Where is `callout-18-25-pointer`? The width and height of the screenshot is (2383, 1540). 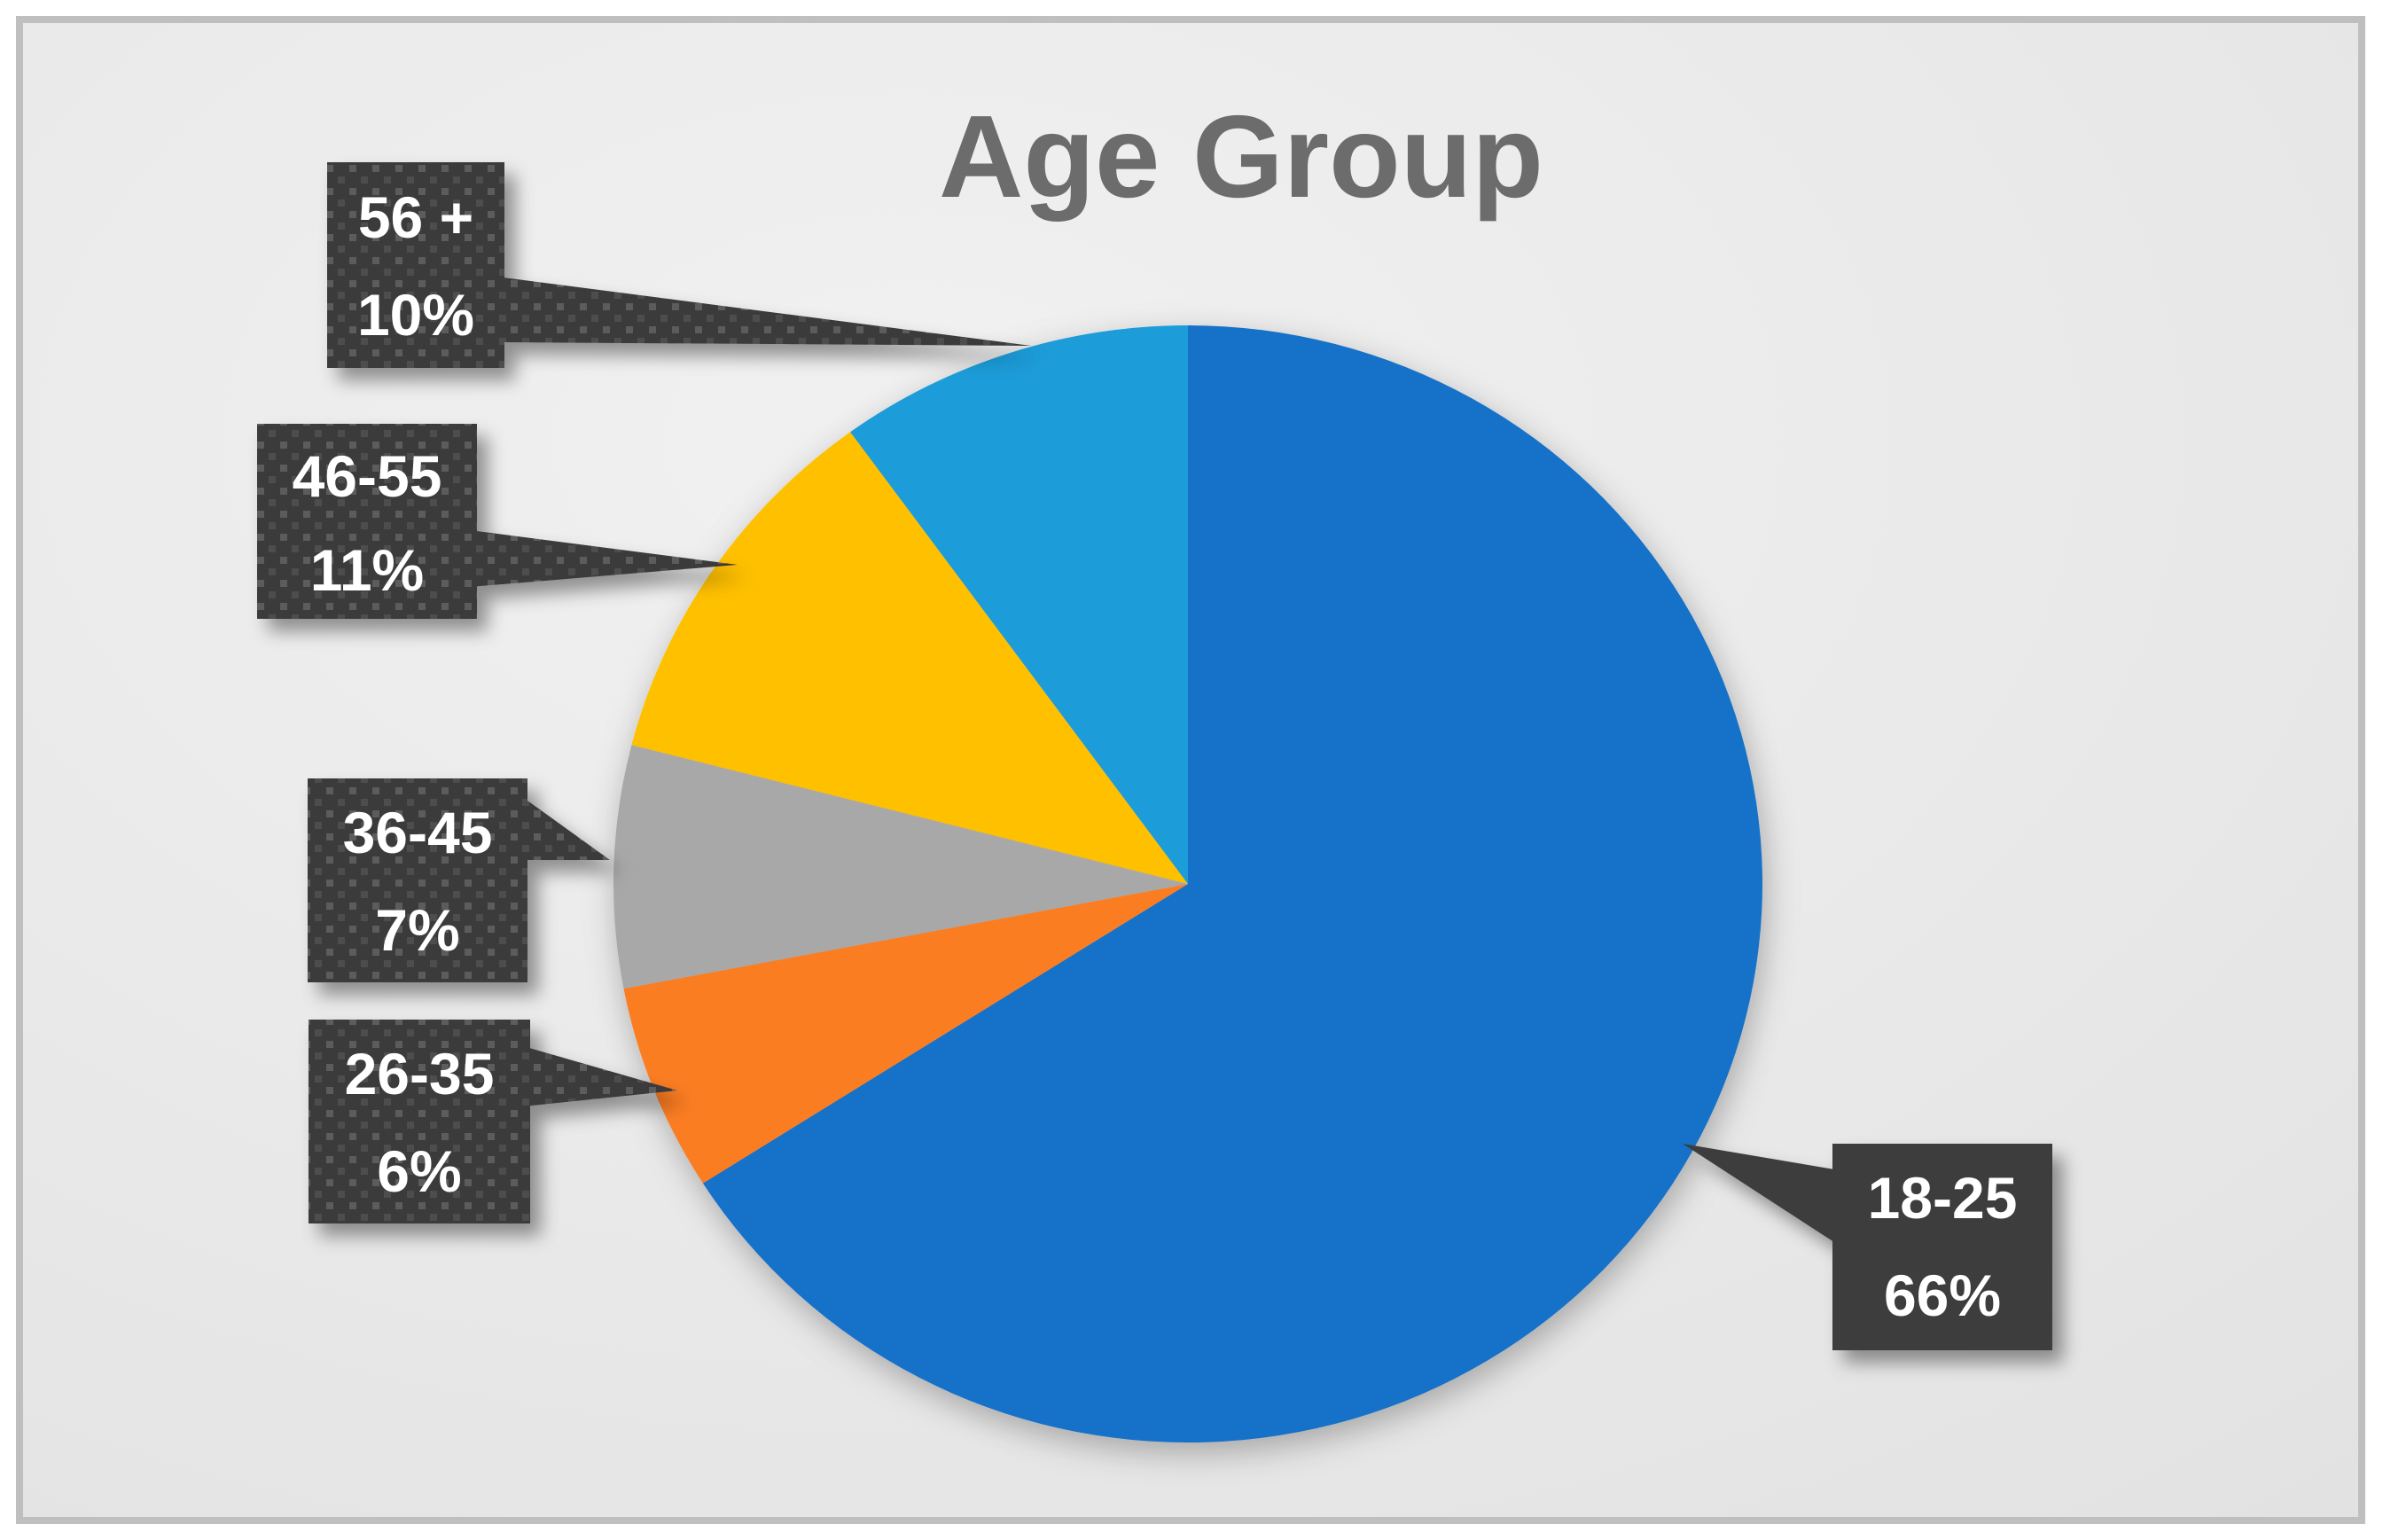 callout-18-25-pointer is located at coordinates (1762, 1195).